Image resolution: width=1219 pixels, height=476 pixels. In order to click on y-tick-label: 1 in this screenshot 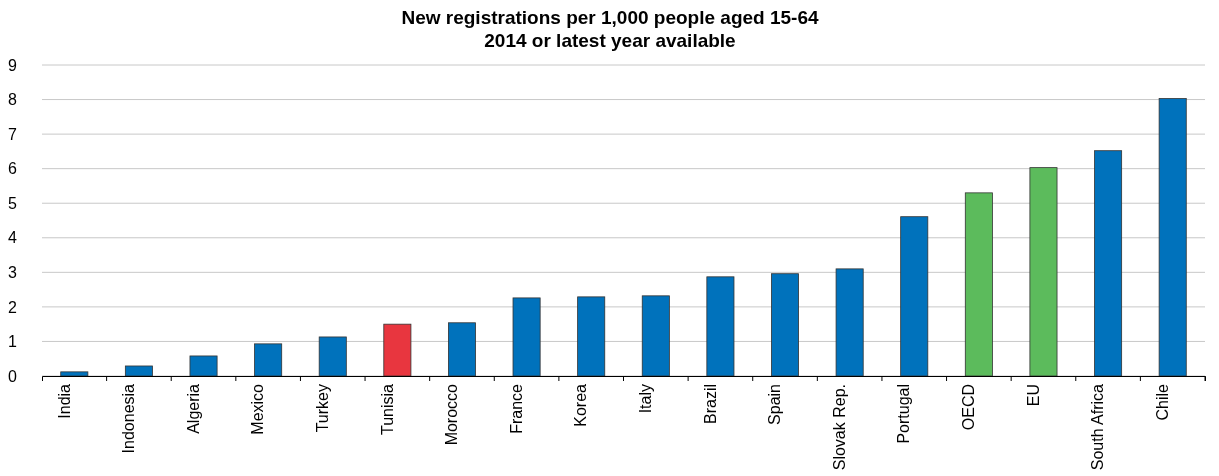, I will do `click(12, 342)`.